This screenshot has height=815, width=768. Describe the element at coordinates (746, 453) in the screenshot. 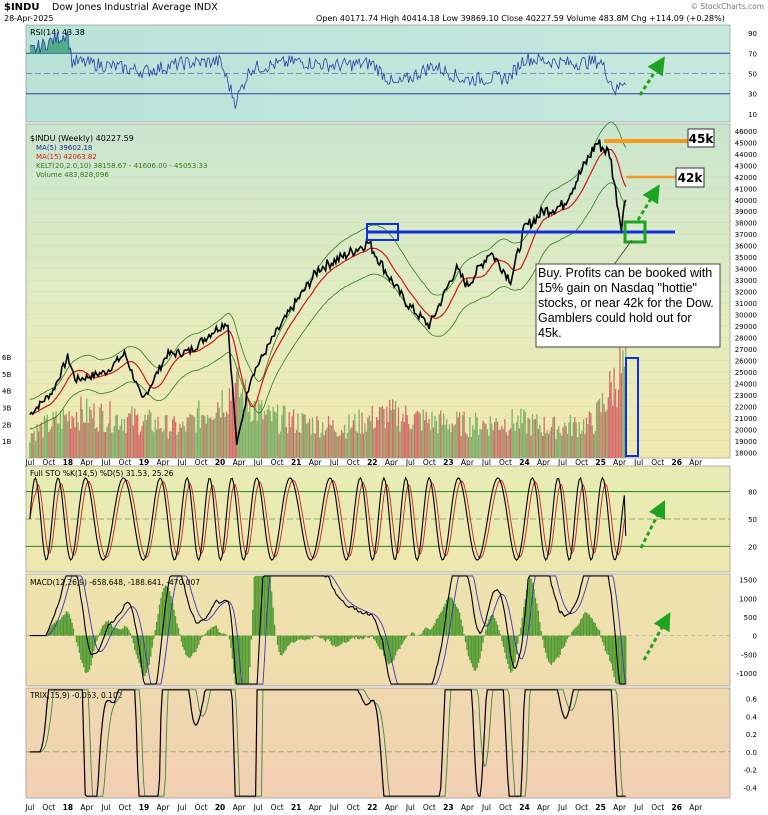

I see `price-tick-label: 18000` at that location.